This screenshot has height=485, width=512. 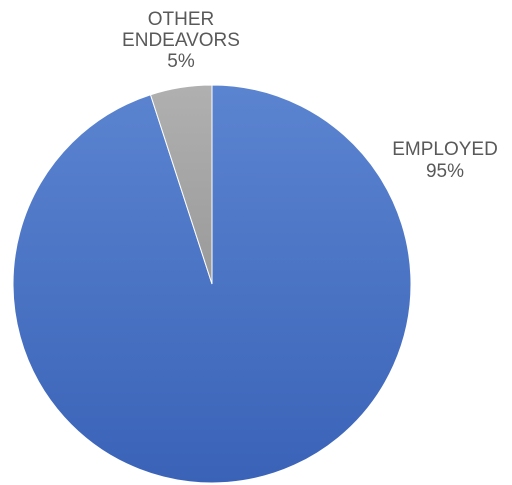 What do you see at coordinates (181, 184) in the screenshot?
I see `pie-slice-other-endeavors` at bounding box center [181, 184].